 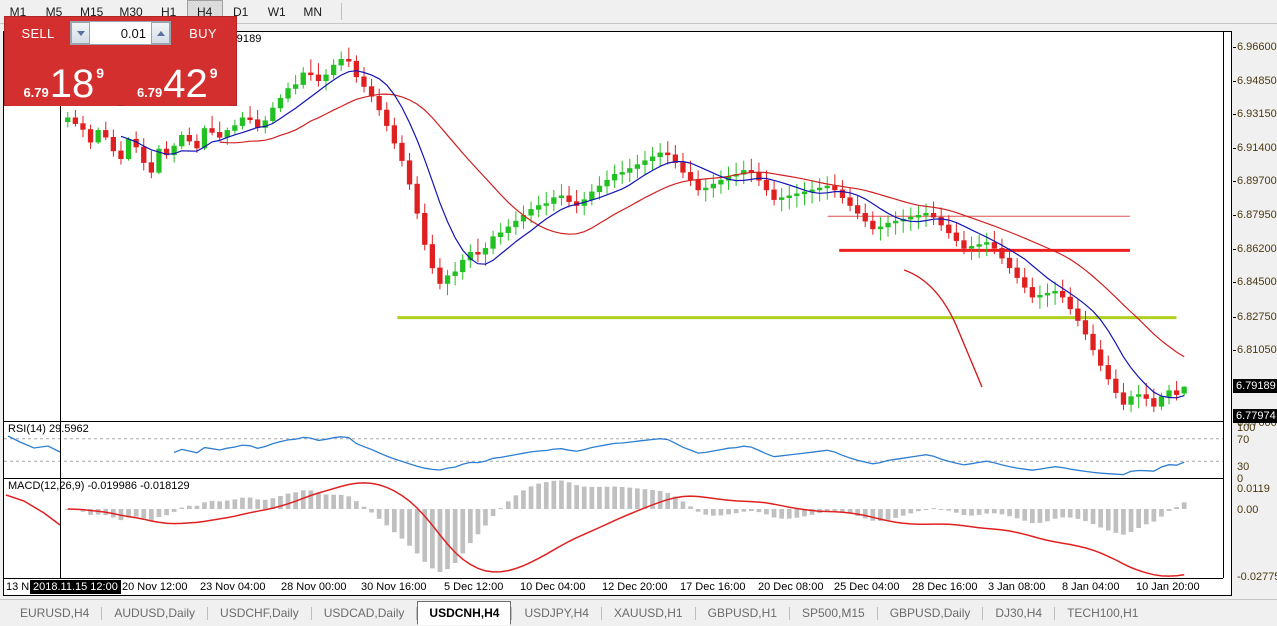 What do you see at coordinates (464, 613) in the screenshot?
I see `chart-tab-usdcnh-h4: USDCNH,H4` at bounding box center [464, 613].